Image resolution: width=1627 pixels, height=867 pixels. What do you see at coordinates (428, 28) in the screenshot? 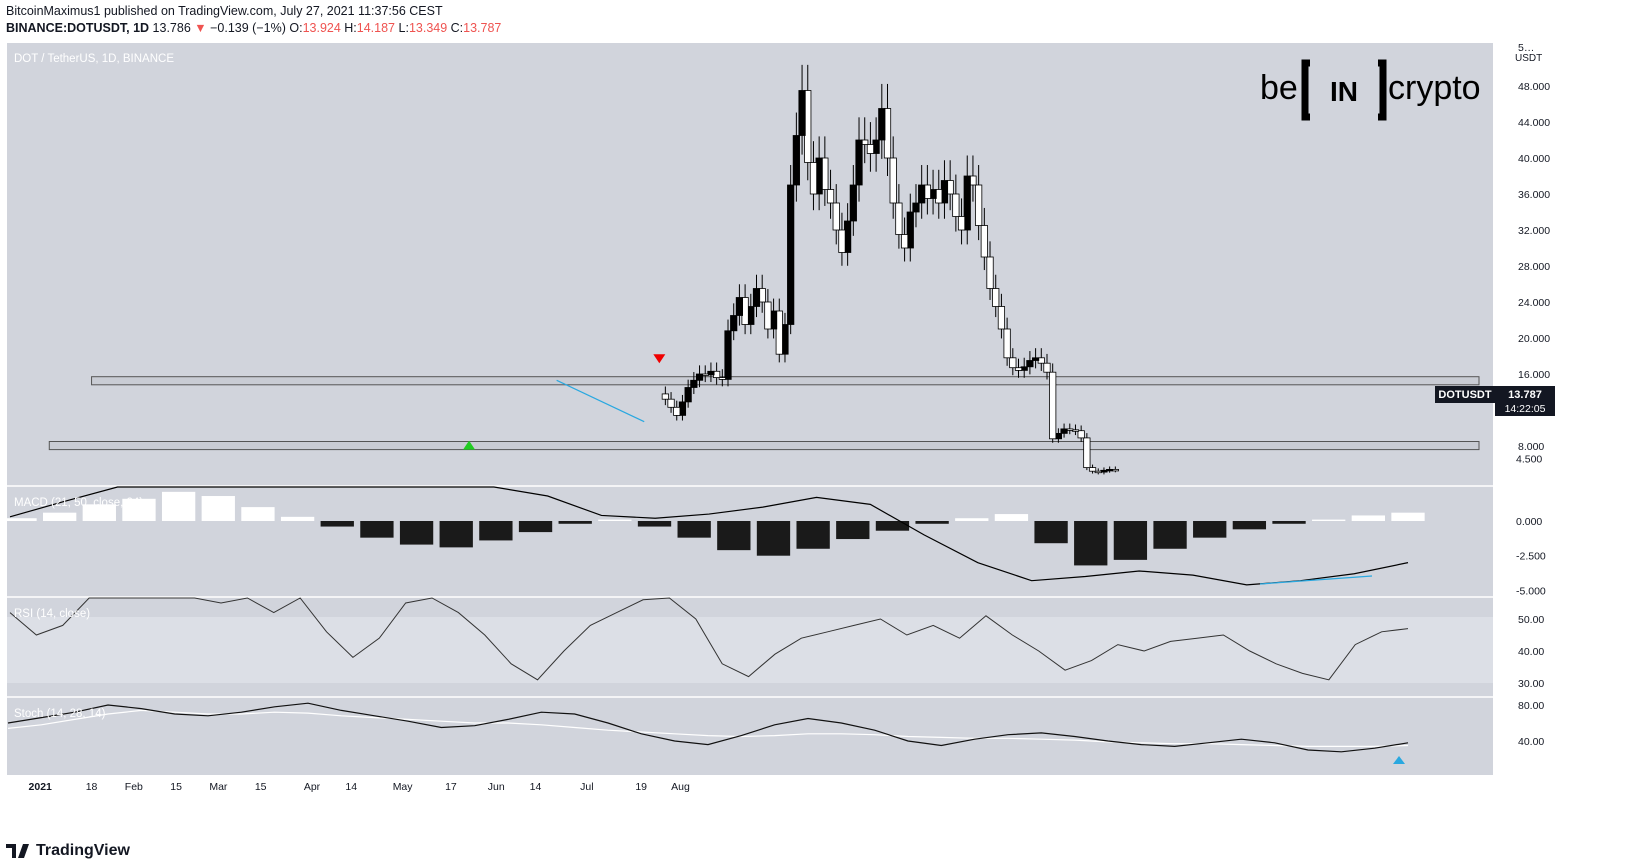
I see `low-value: 13.349` at bounding box center [428, 28].